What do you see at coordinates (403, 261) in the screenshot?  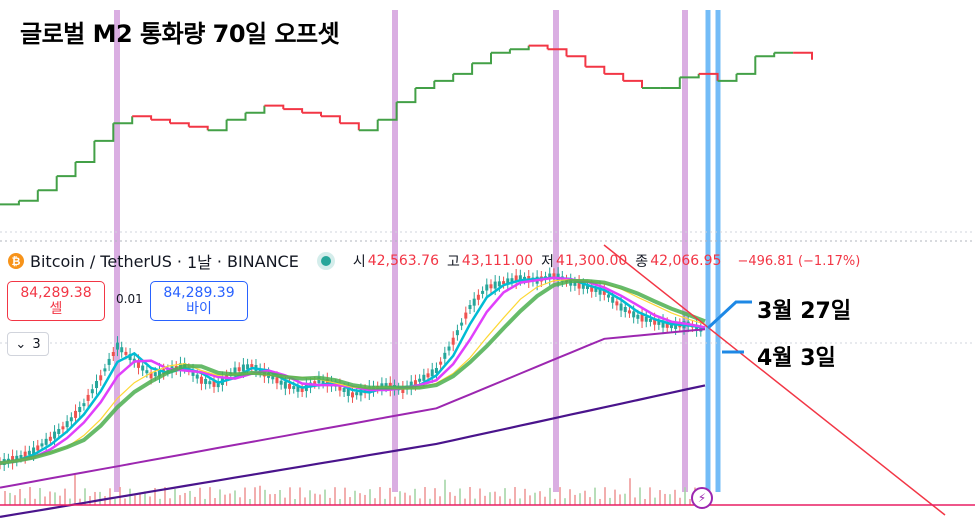 I see `open-value: 42,563.76` at bounding box center [403, 261].